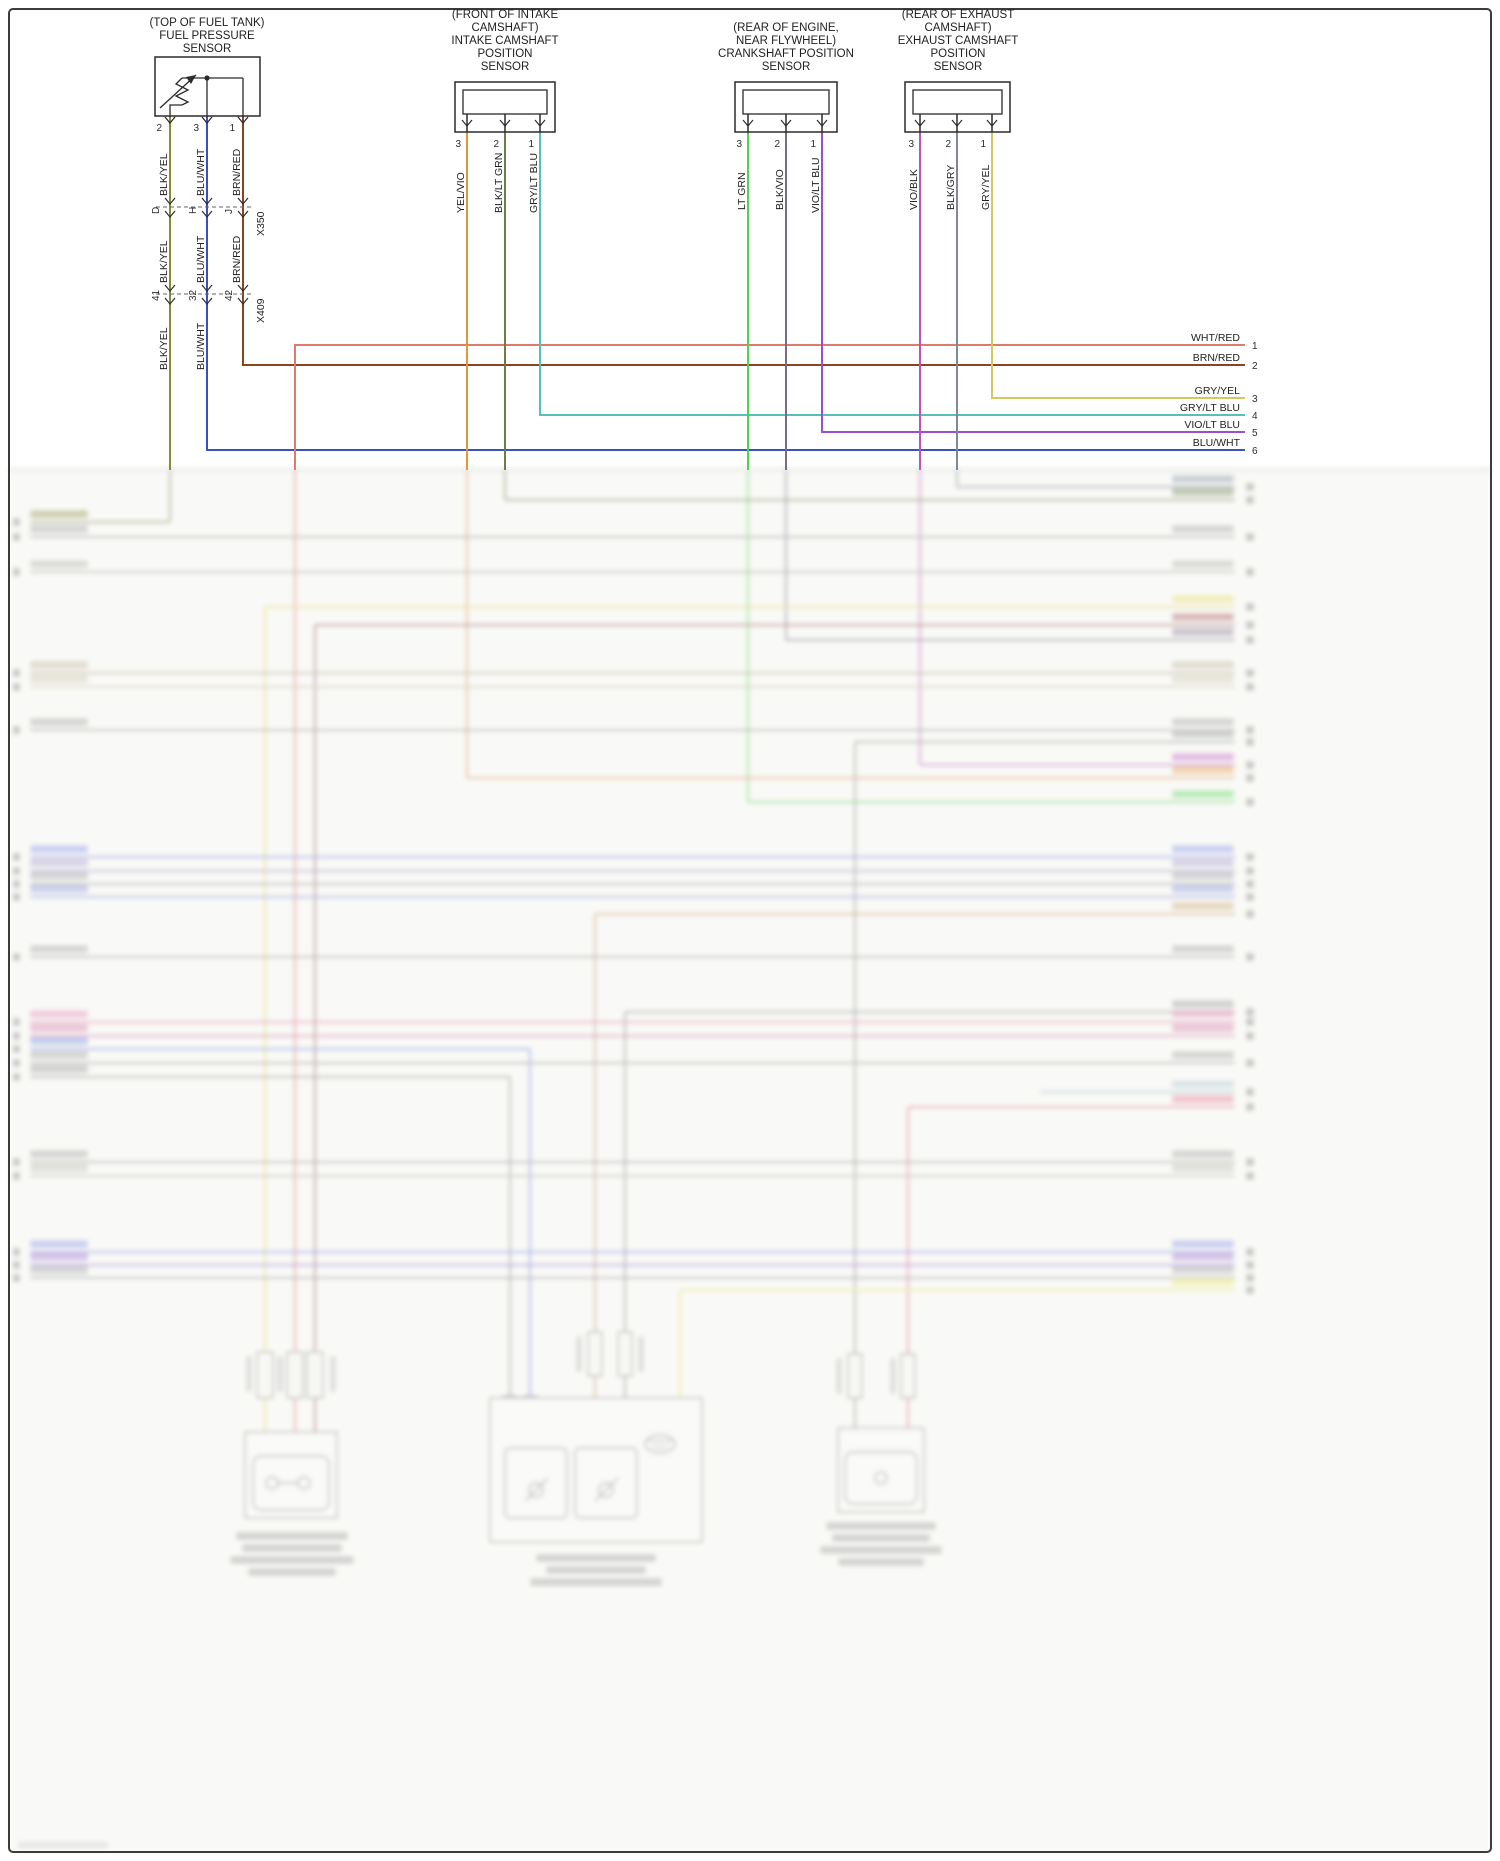  Describe the element at coordinates (504, 41) in the screenshot. I see `sensor-title-line: INTAKE CAMSHAFT` at that location.